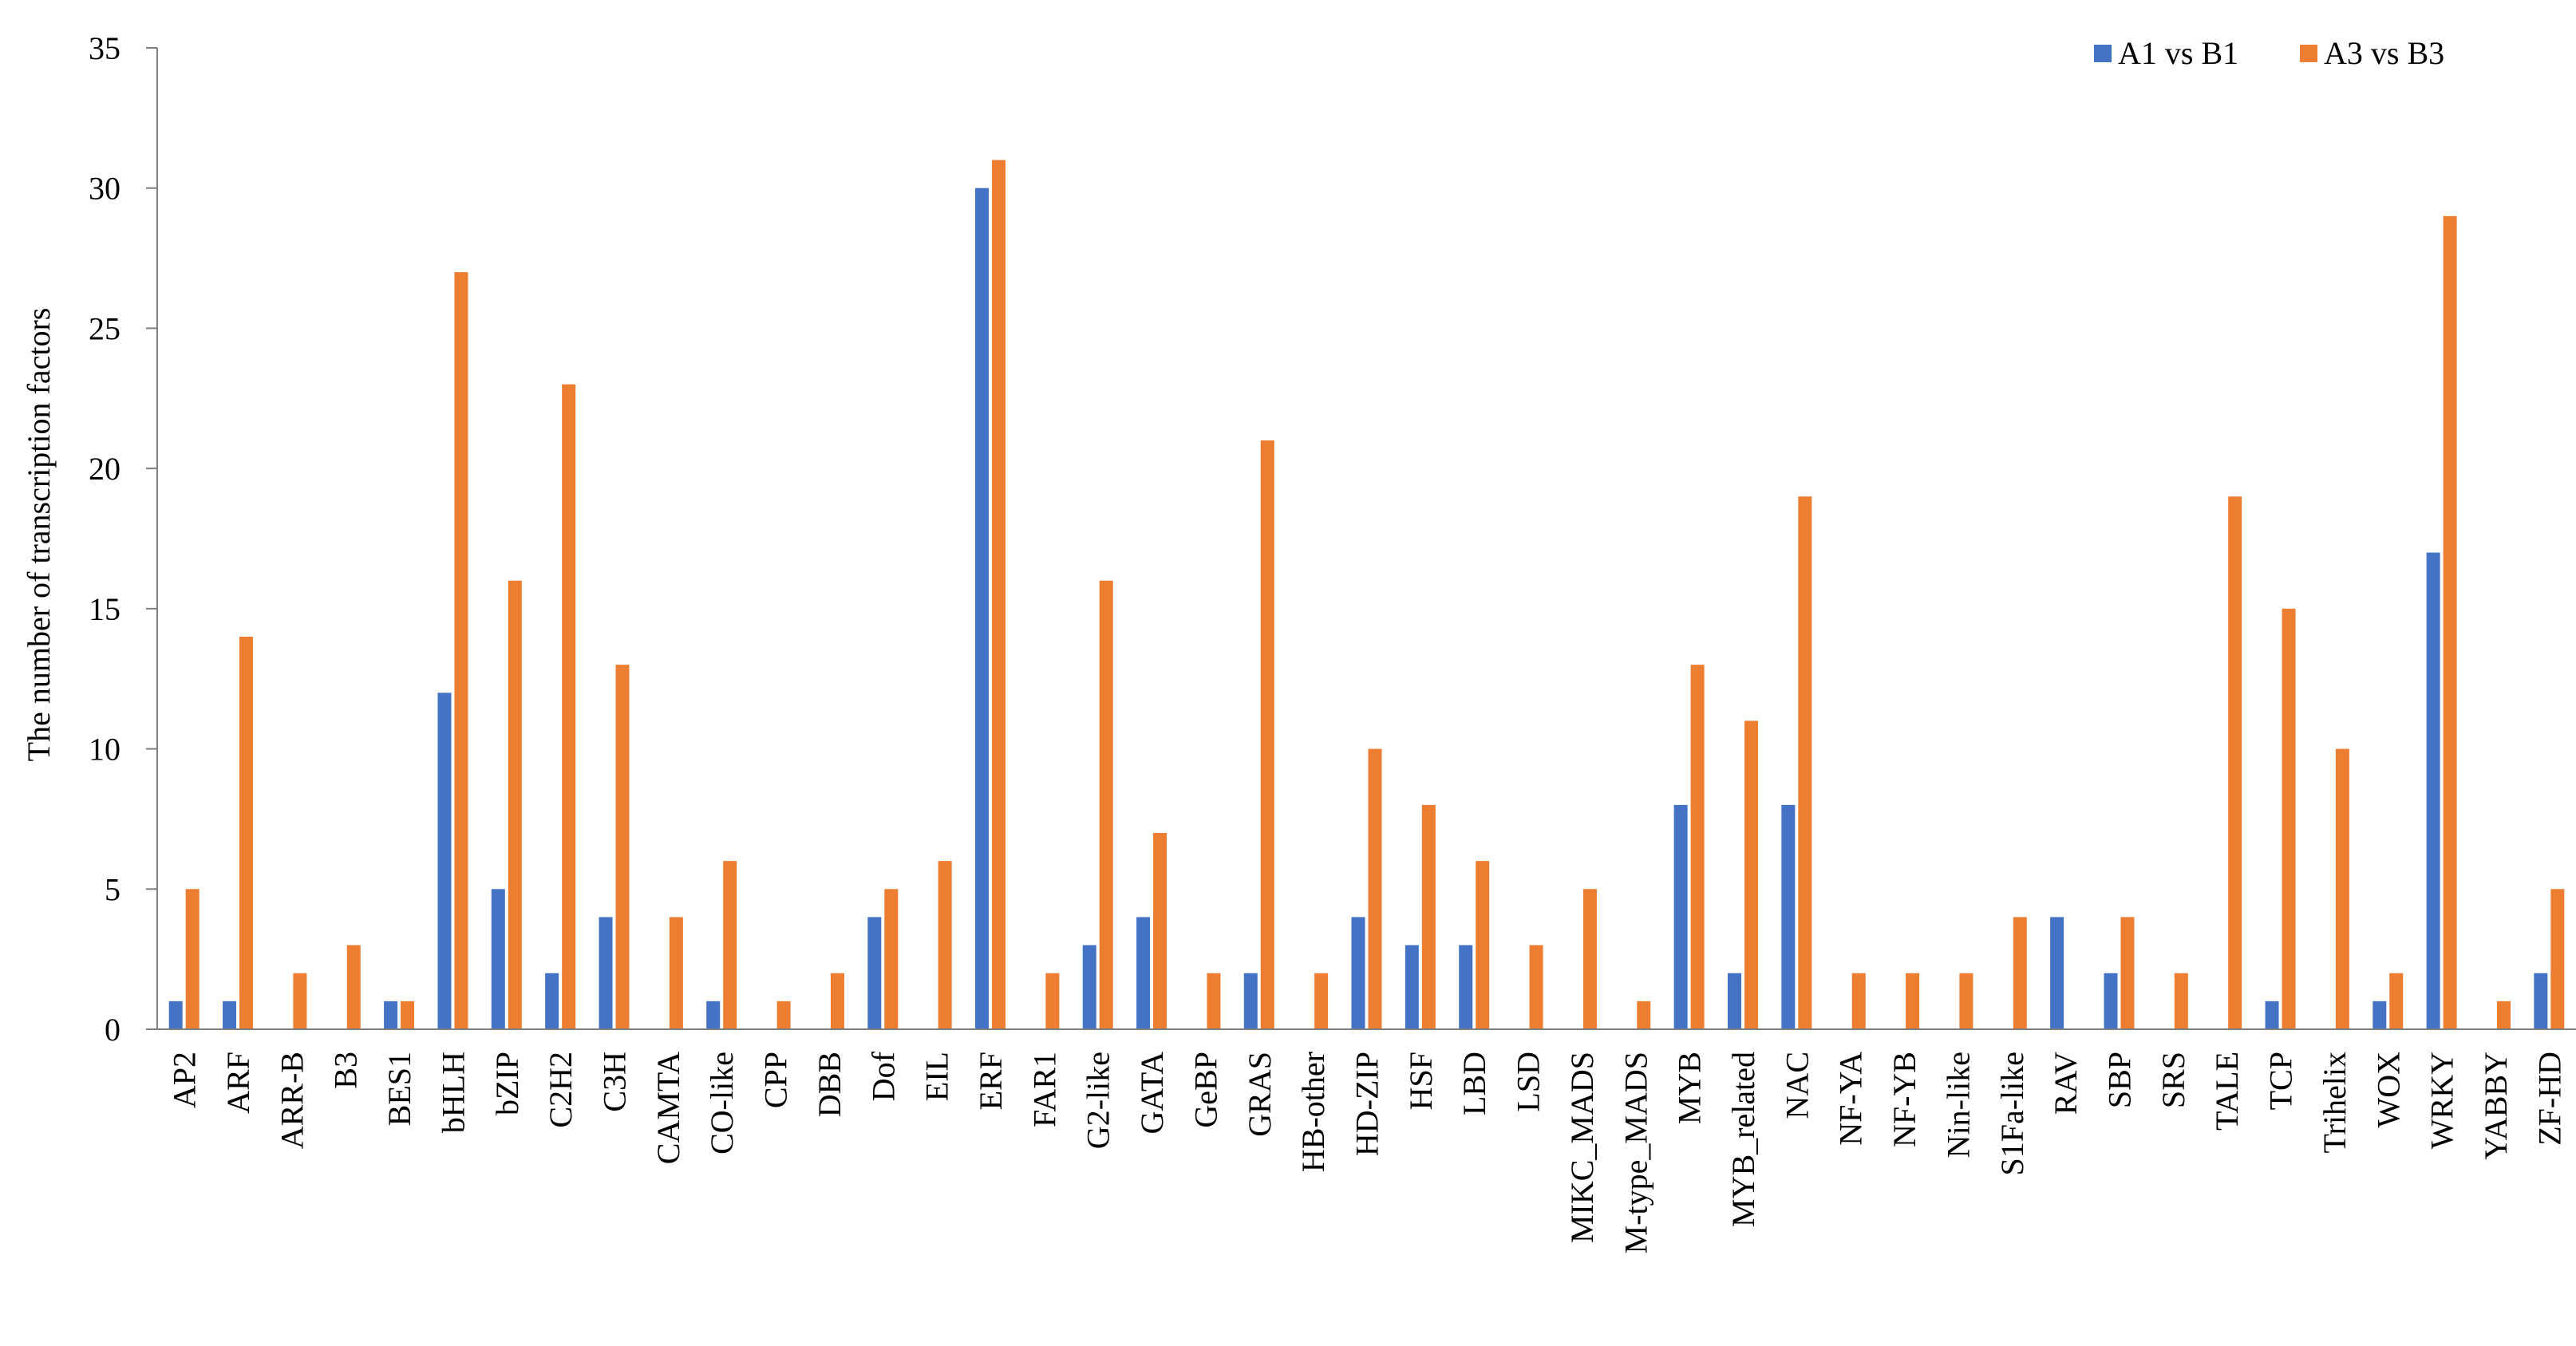  What do you see at coordinates (937, 1076) in the screenshot?
I see `x-tick-label: EIL` at bounding box center [937, 1076].